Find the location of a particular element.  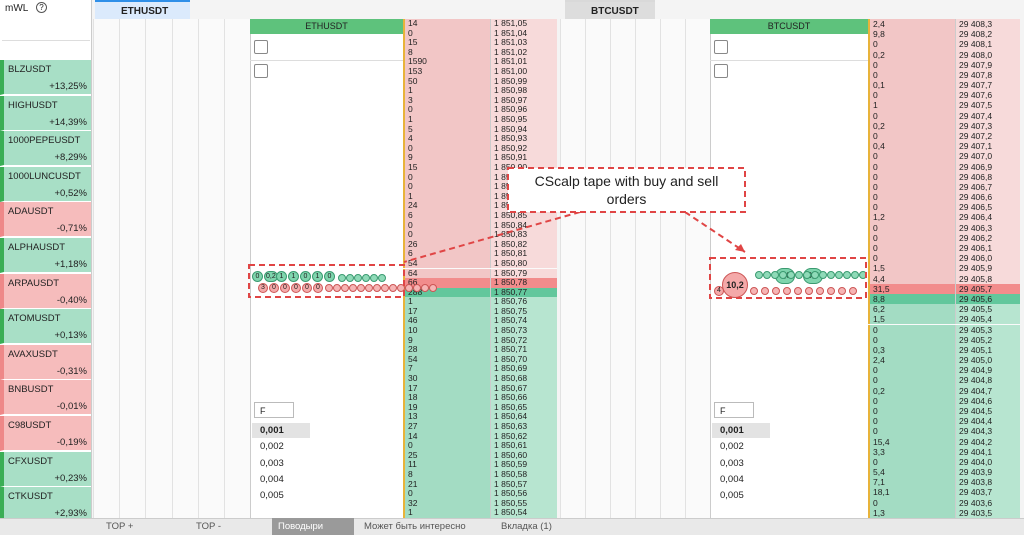

price-cell: 1 850,58 is located at coordinates (523, 474).